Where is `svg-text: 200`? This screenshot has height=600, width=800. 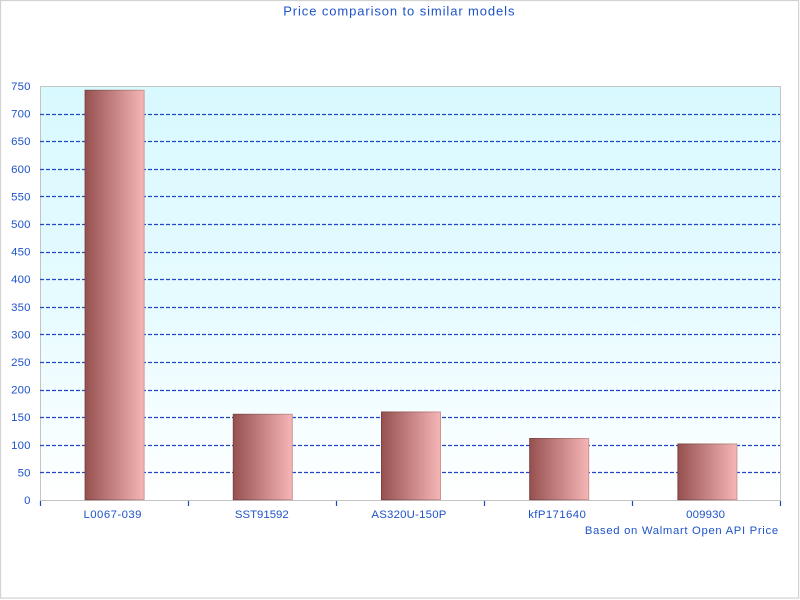
svg-text: 200 is located at coordinates (21, 391).